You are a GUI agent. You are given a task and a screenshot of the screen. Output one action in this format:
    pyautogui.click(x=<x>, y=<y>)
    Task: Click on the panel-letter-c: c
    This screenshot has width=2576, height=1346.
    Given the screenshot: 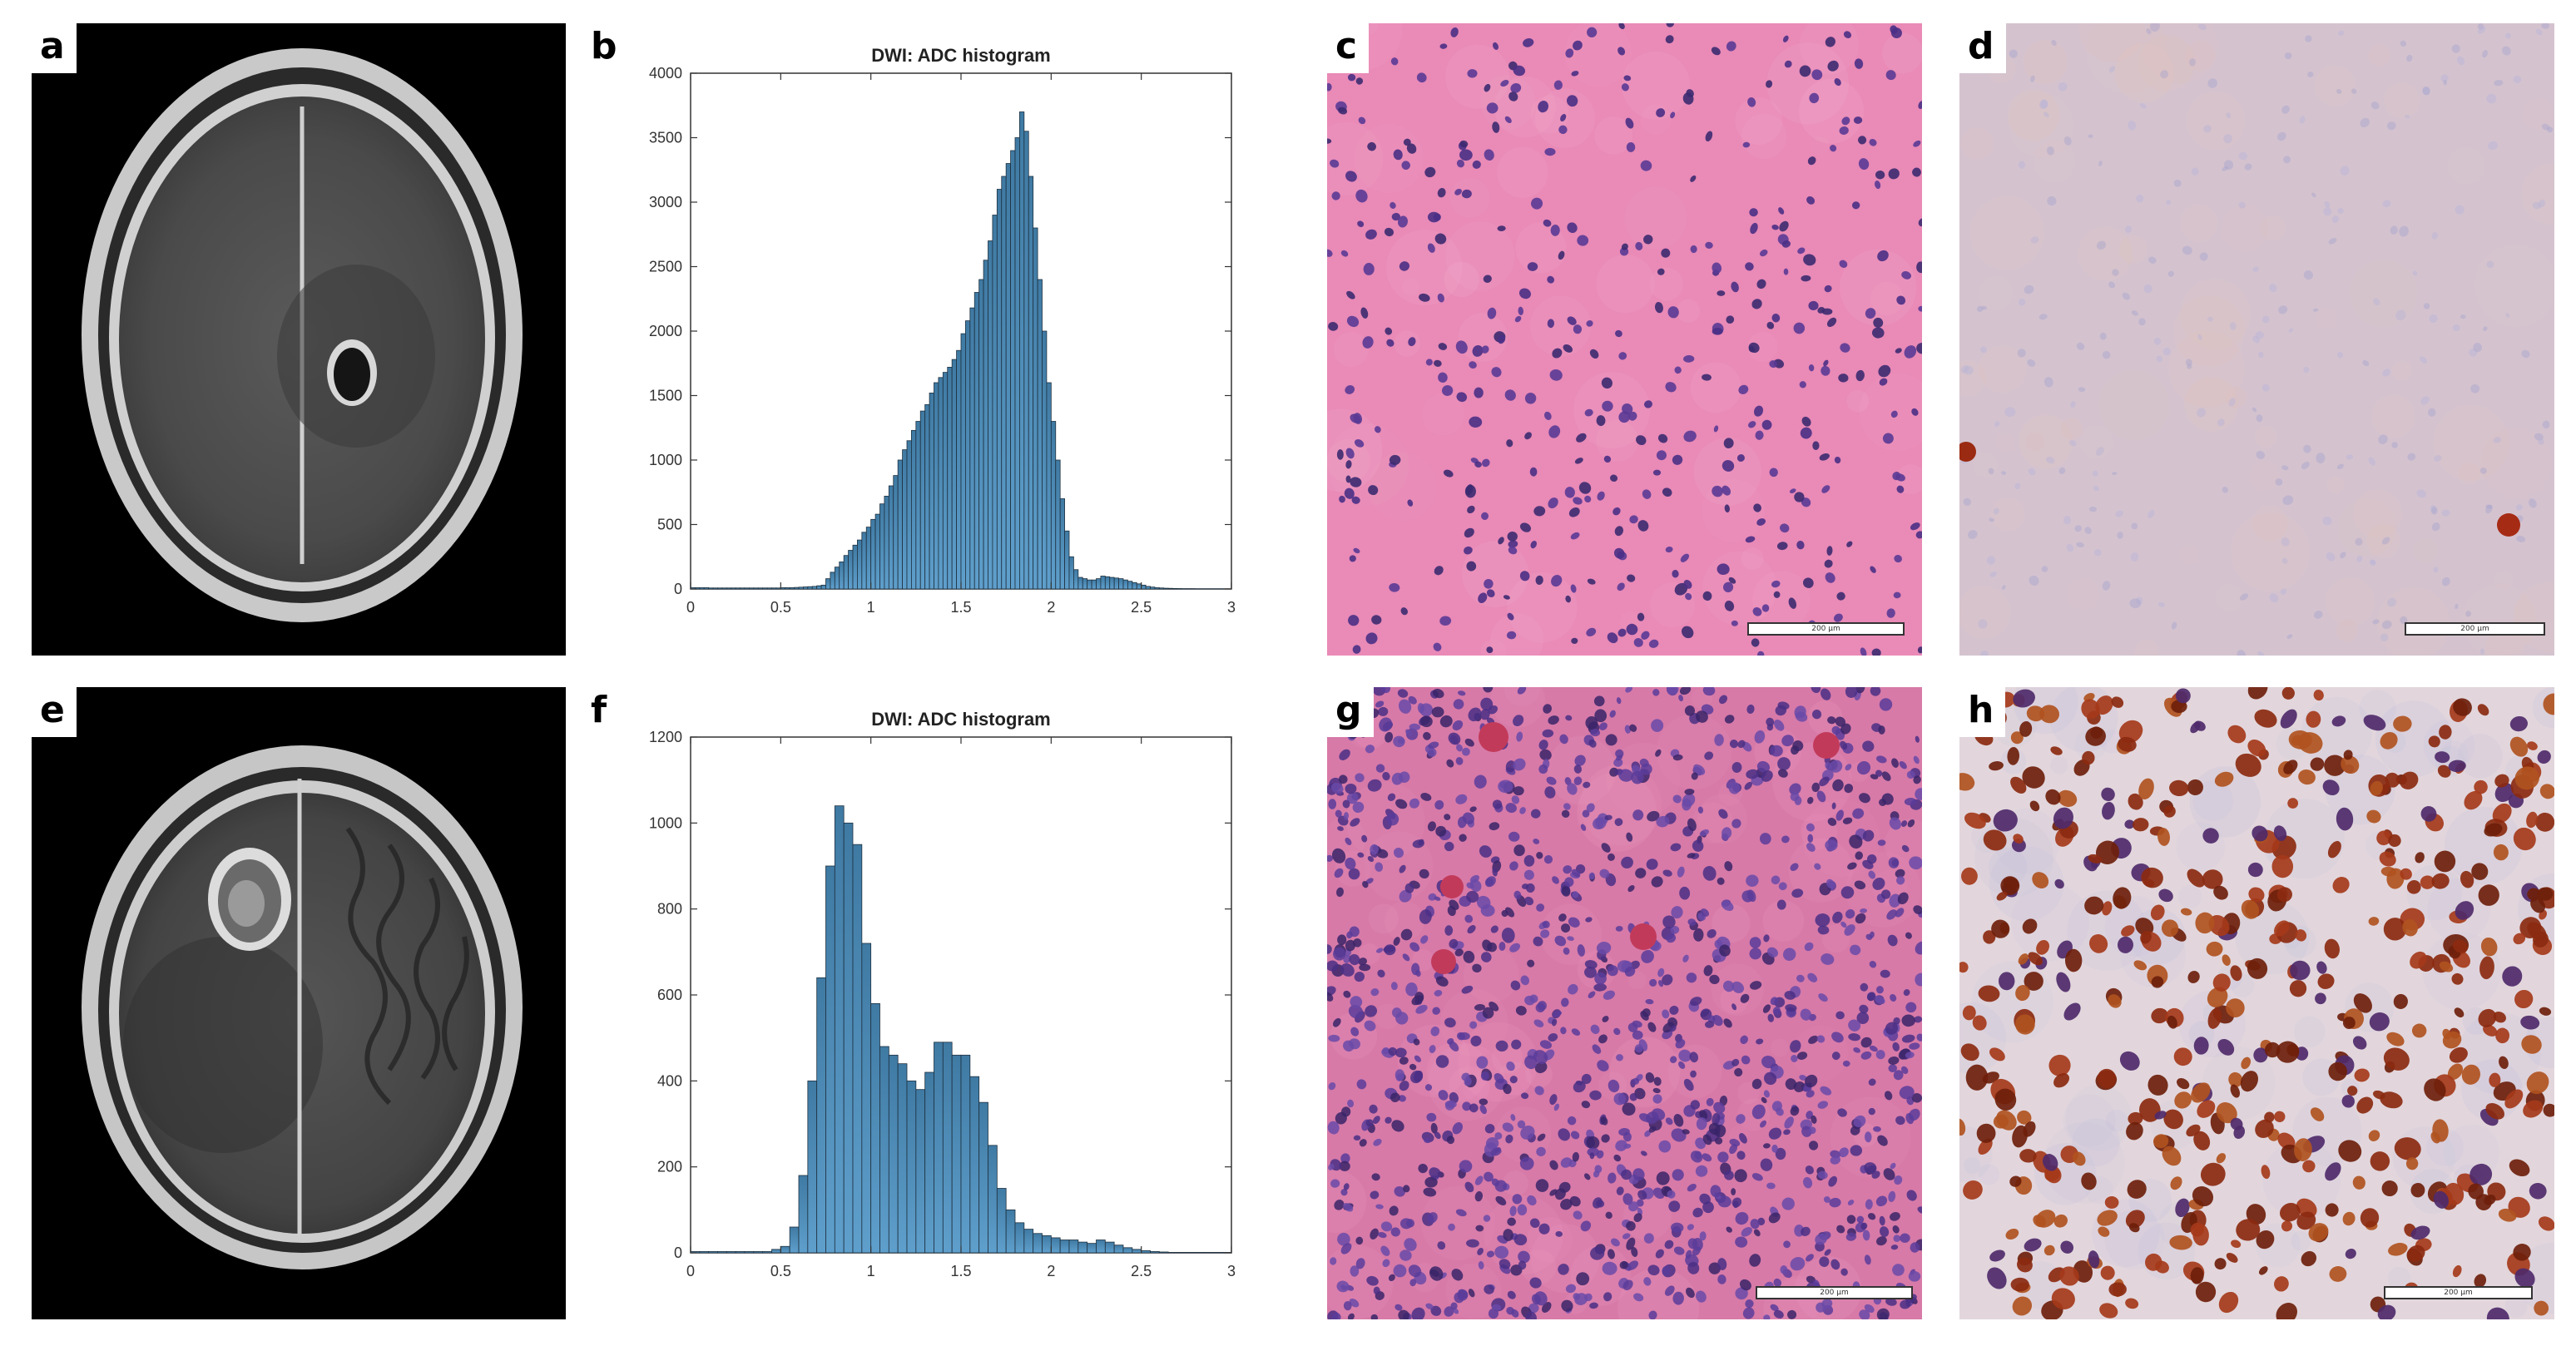 What is the action you would take?
    pyautogui.click(x=1349, y=48)
    